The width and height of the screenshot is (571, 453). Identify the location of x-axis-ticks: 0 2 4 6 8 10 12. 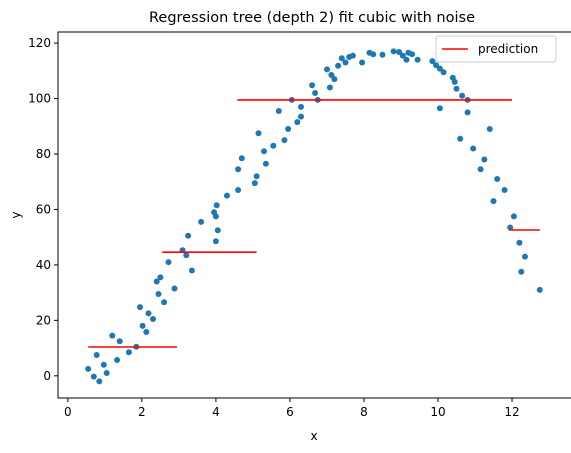
(292, 408).